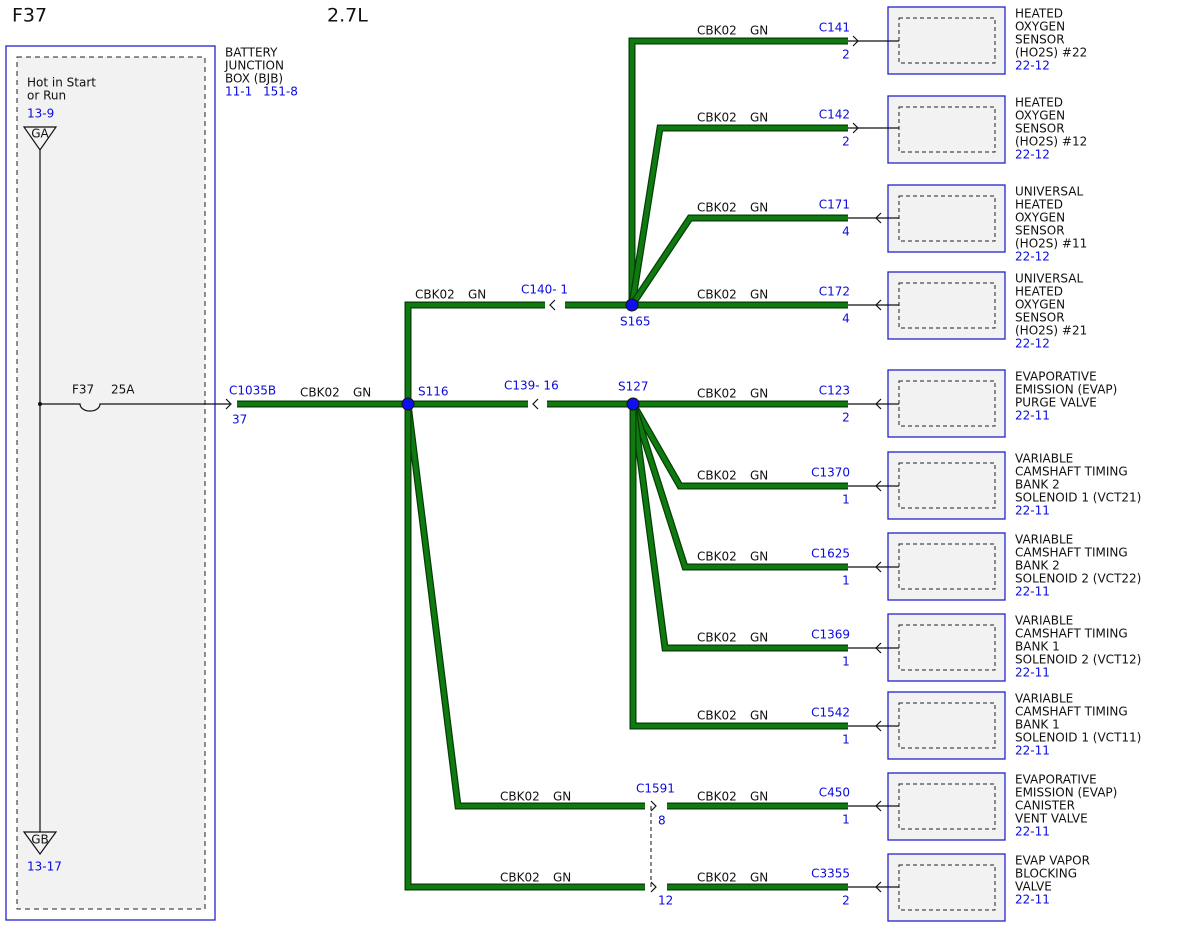 The image size is (1199, 927). What do you see at coordinates (123, 390) in the screenshot?
I see `fuse-rating: 25A` at bounding box center [123, 390].